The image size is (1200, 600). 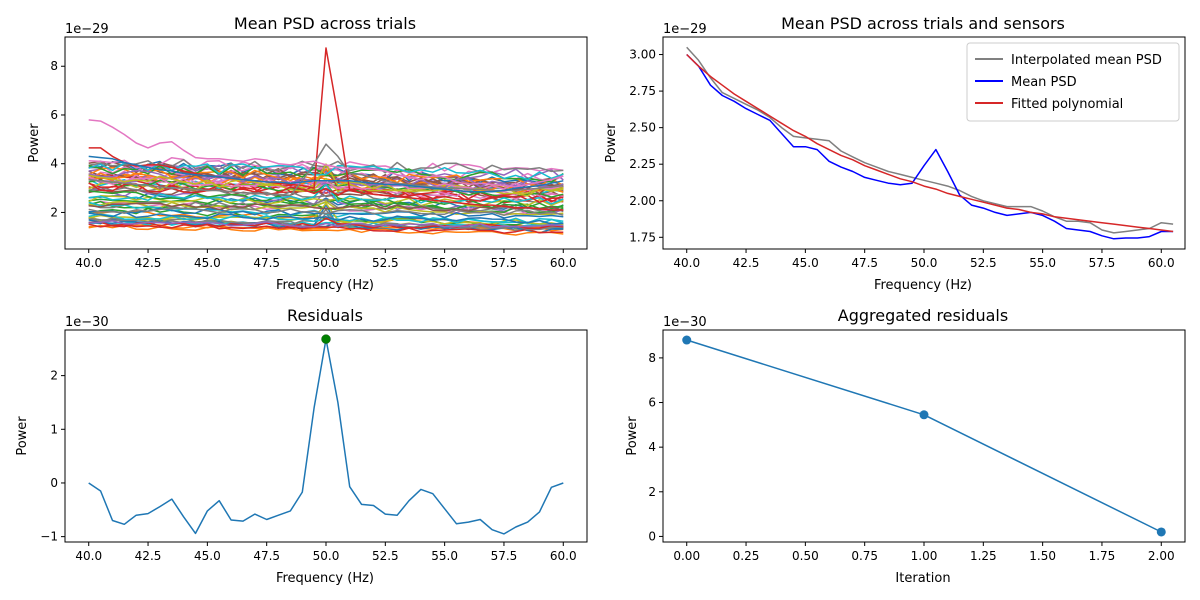 I want to click on x-tick-label: 1.75, so click(x=1102, y=556).